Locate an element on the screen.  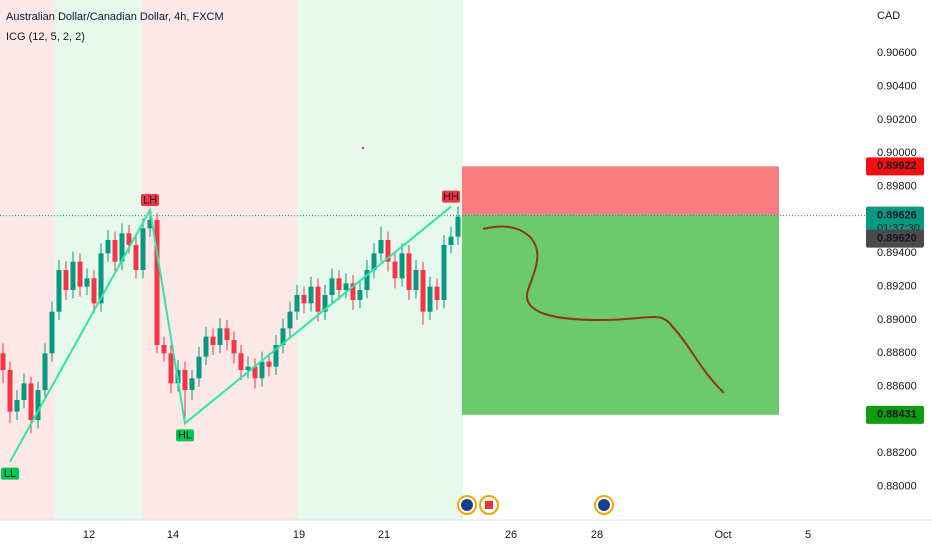
y-tick-label: 0.90600 is located at coordinates (897, 53).